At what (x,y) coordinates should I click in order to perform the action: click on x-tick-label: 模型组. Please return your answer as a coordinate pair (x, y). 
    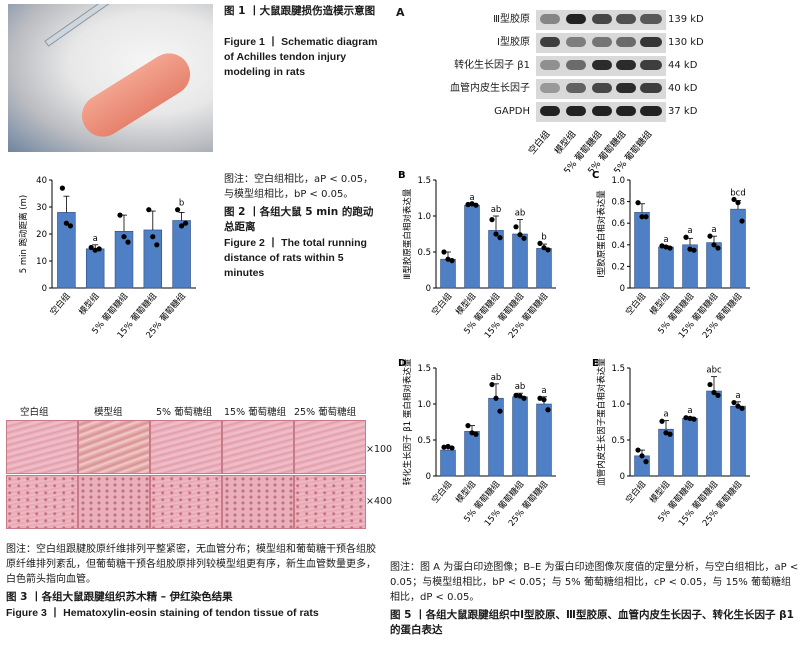
    Looking at the image, I should click on (659, 303).